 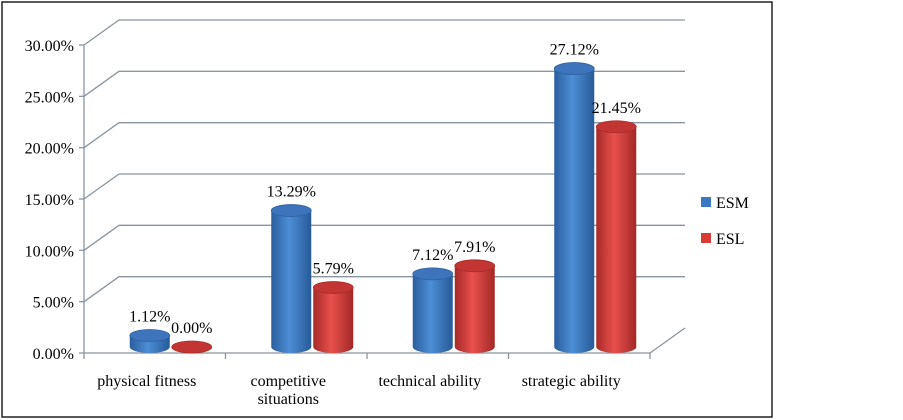 I want to click on y-tick-label: 0.00%, so click(x=53, y=354).